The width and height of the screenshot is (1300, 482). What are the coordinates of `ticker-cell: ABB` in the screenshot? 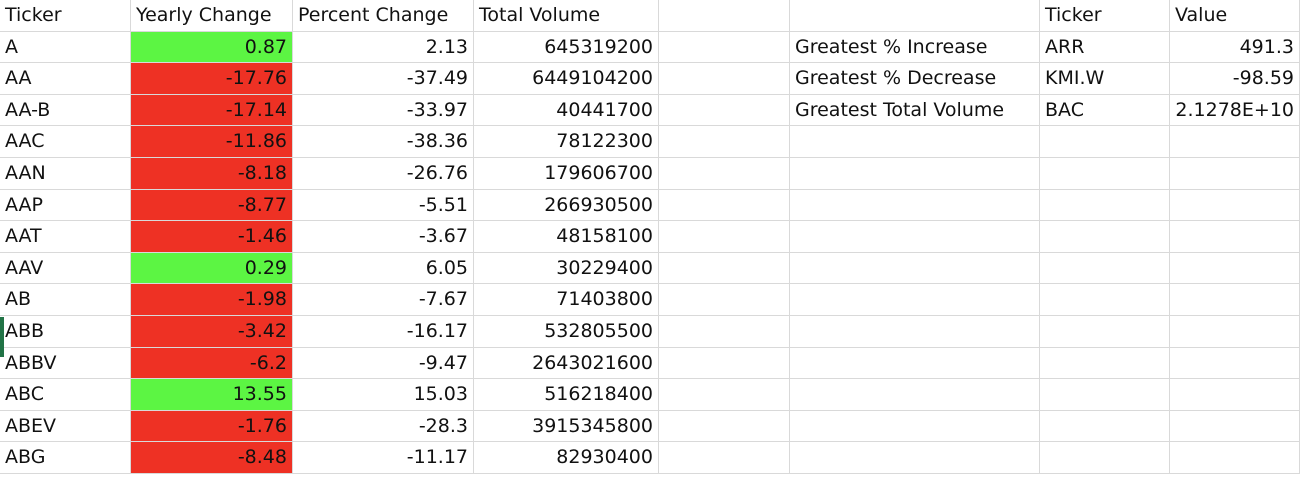 It's located at (65, 331).